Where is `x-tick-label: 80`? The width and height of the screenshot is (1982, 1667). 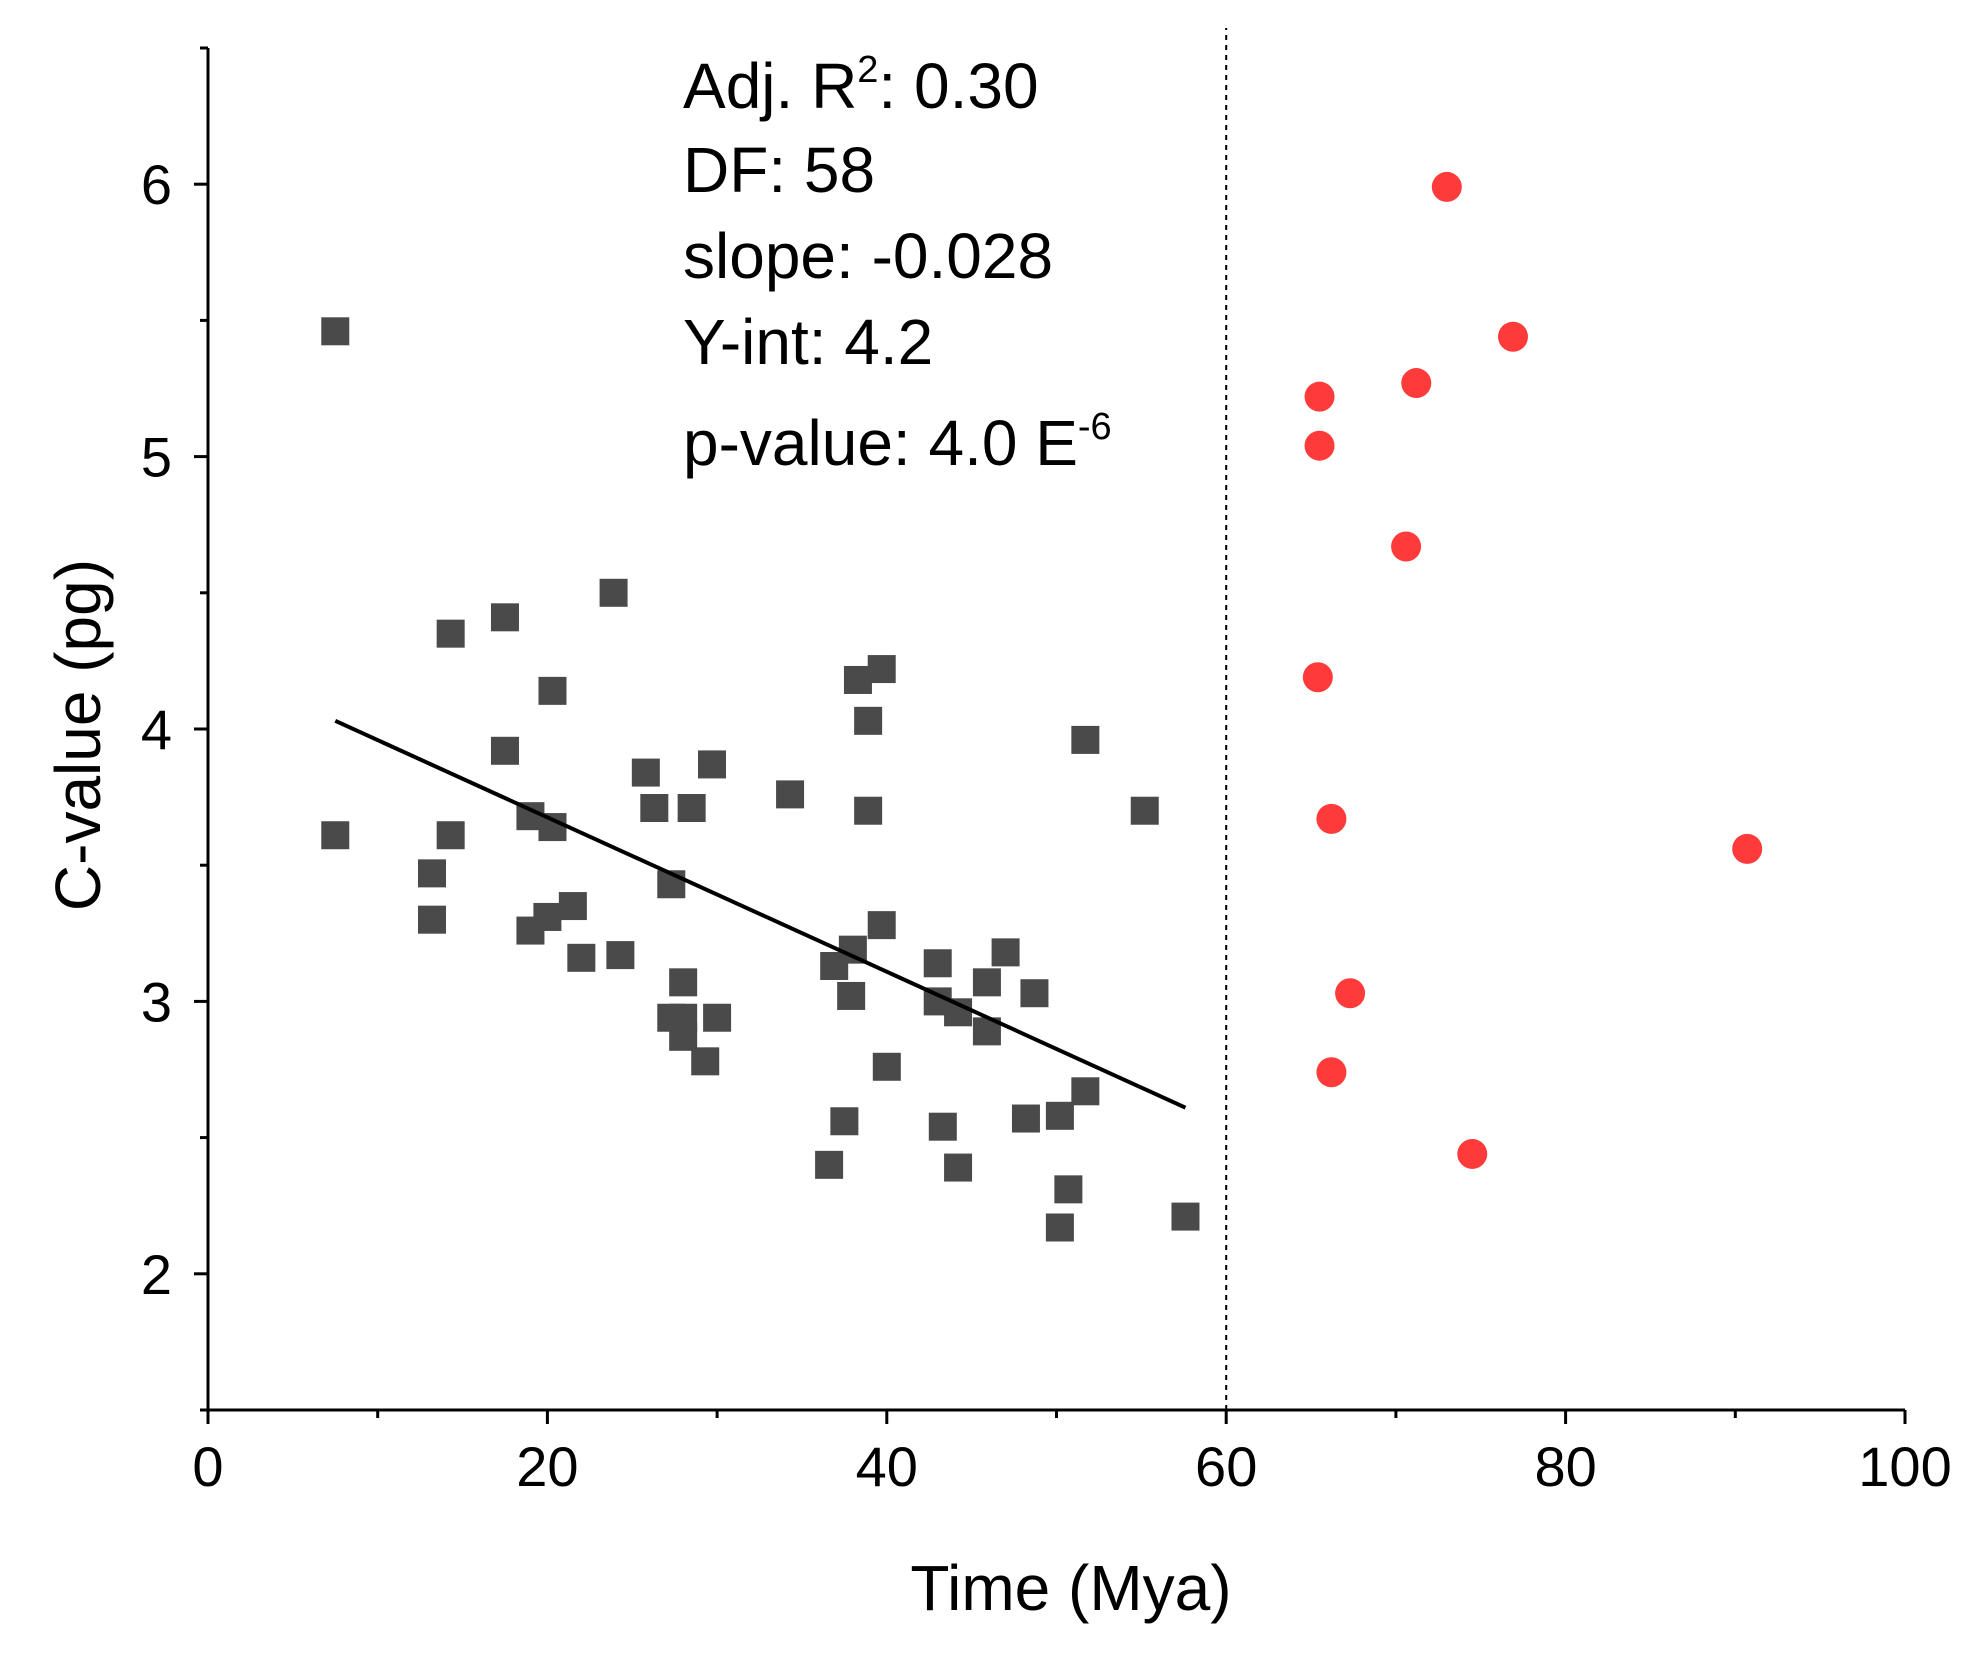
x-tick-label: 80 is located at coordinates (1565, 1466).